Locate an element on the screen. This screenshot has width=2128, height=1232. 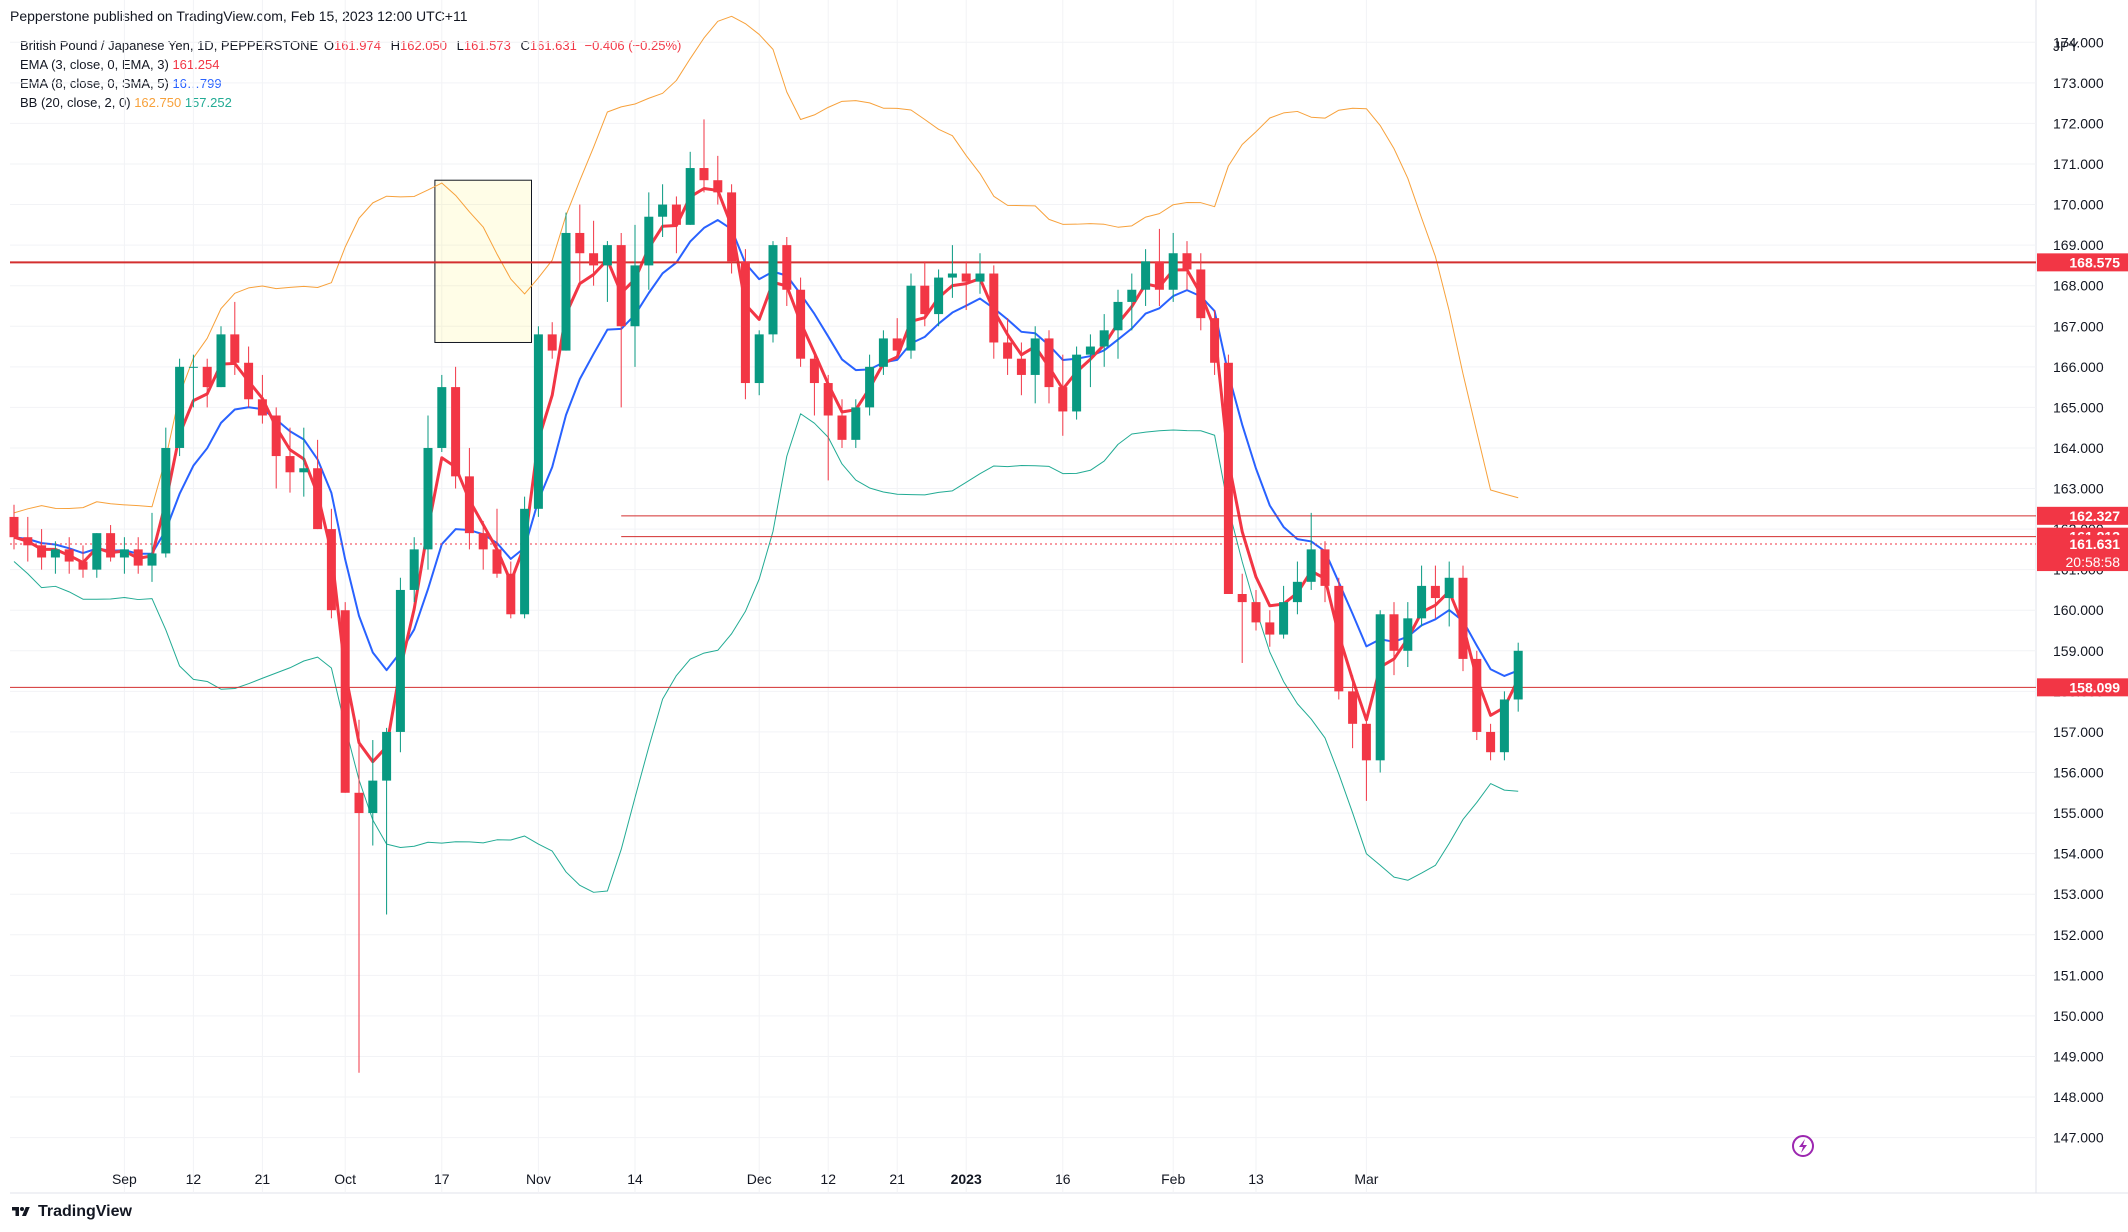
y-tick-label: 157.000 is located at coordinates (2078, 732).